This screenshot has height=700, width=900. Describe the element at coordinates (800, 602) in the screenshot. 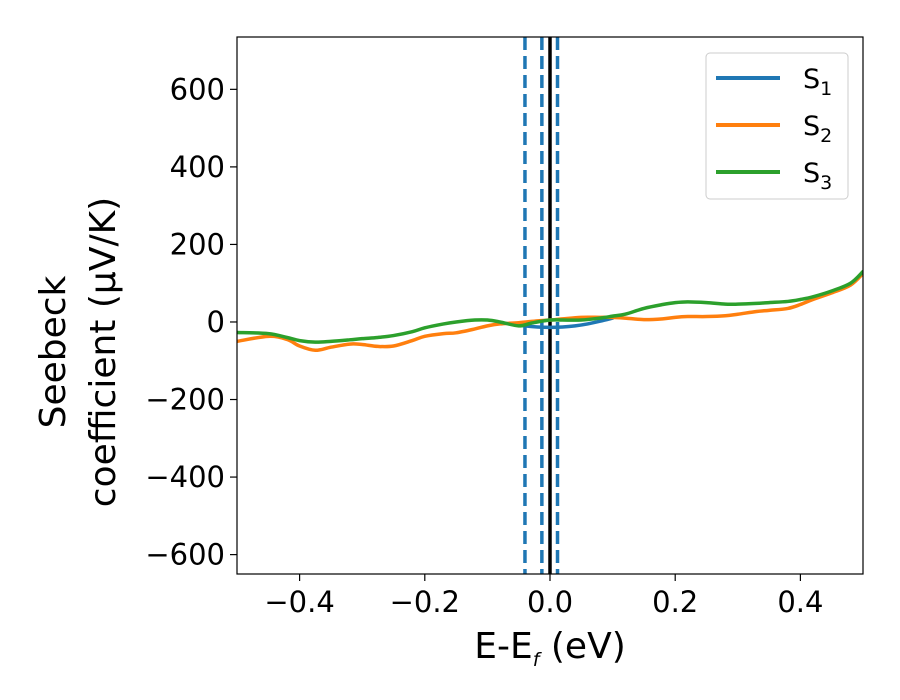

I see `x-tick-label: 0.4` at that location.